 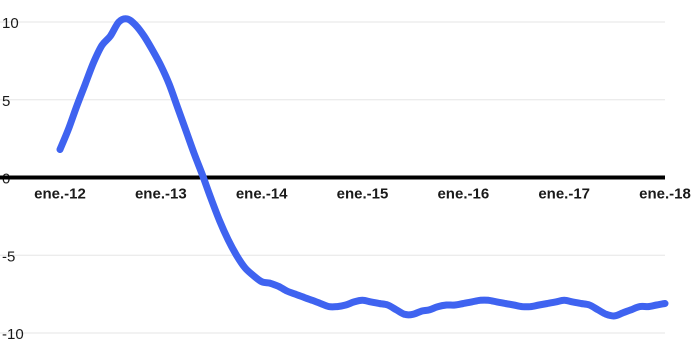 What do you see at coordinates (463, 194) in the screenshot?
I see `x-tick-label: ene.-16` at bounding box center [463, 194].